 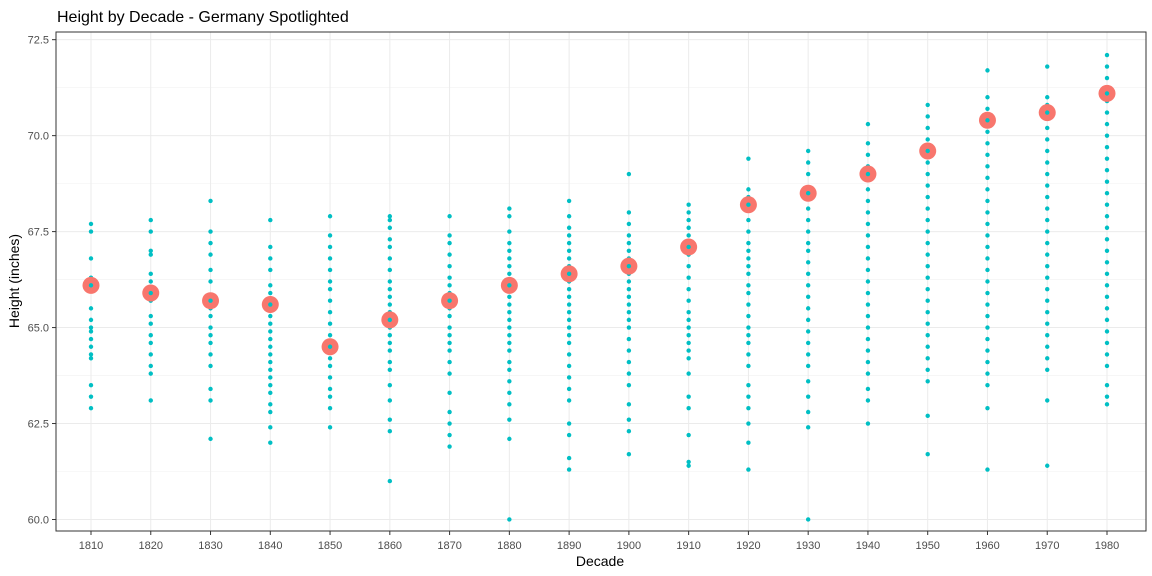 I want to click on y-axis-ticks: 60.0 62.5 65.0 67.5 70.0 72.5, so click(x=42, y=280).